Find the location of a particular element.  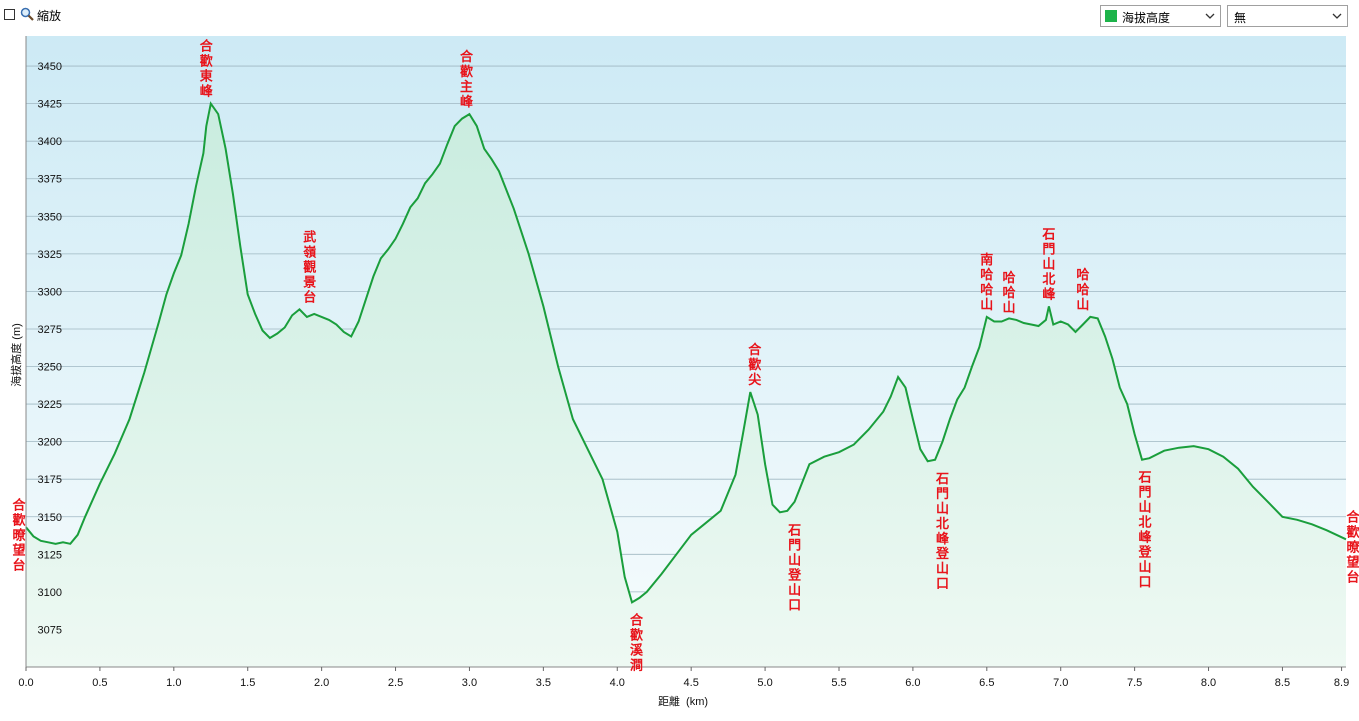

x-tick-label: 8.9 is located at coordinates (1341, 683).